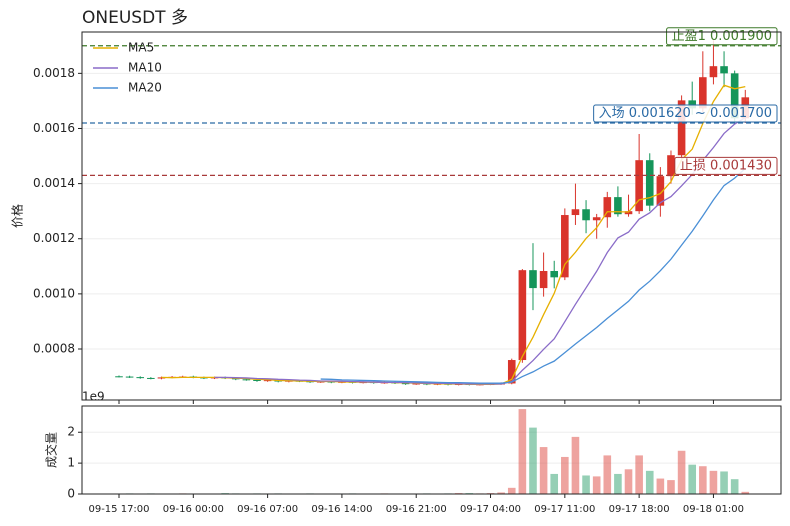 This screenshot has width=790, height=526. What do you see at coordinates (141, 48) in the screenshot?
I see `legend-label: MA5` at bounding box center [141, 48].